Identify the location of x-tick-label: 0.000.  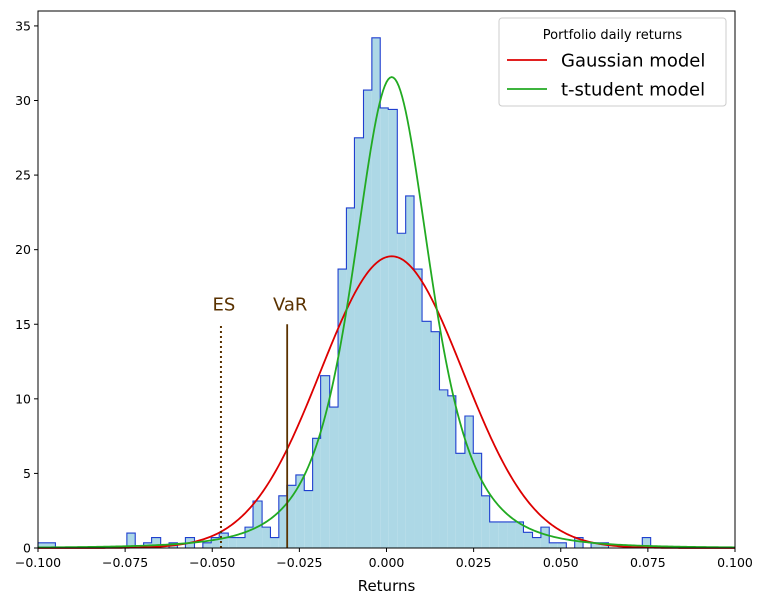
(387, 562).